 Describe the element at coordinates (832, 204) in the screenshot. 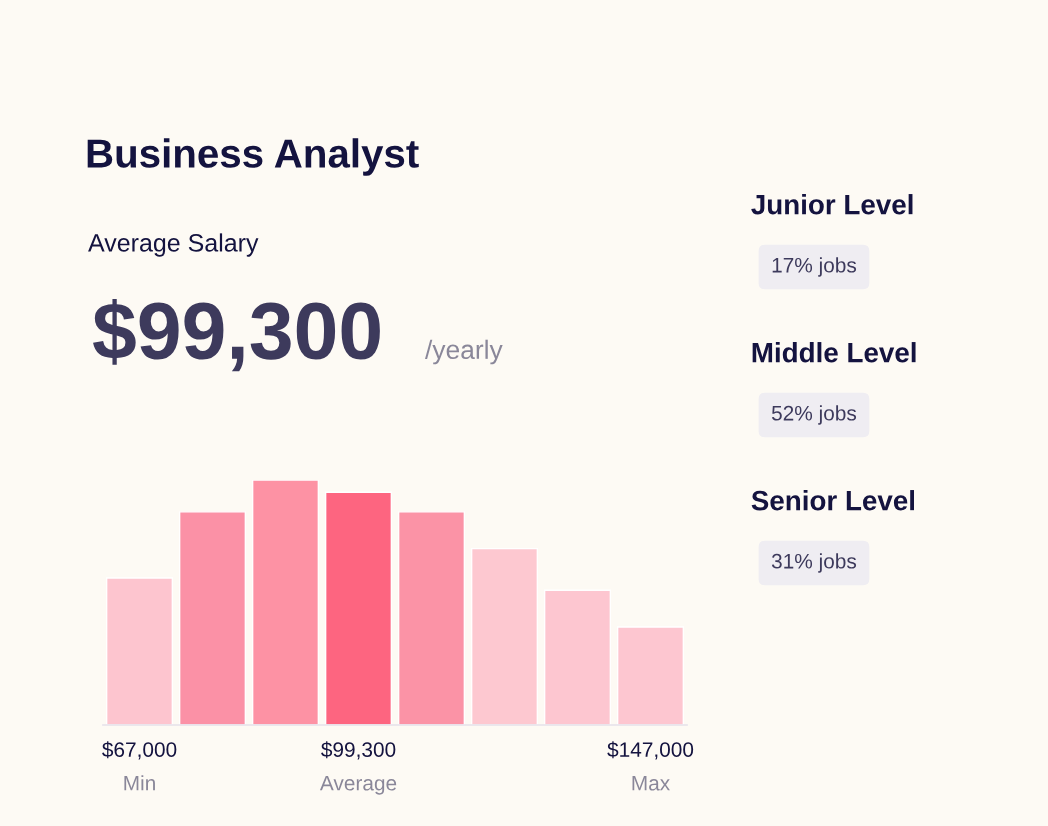

I see `text: Junior Level` at that location.